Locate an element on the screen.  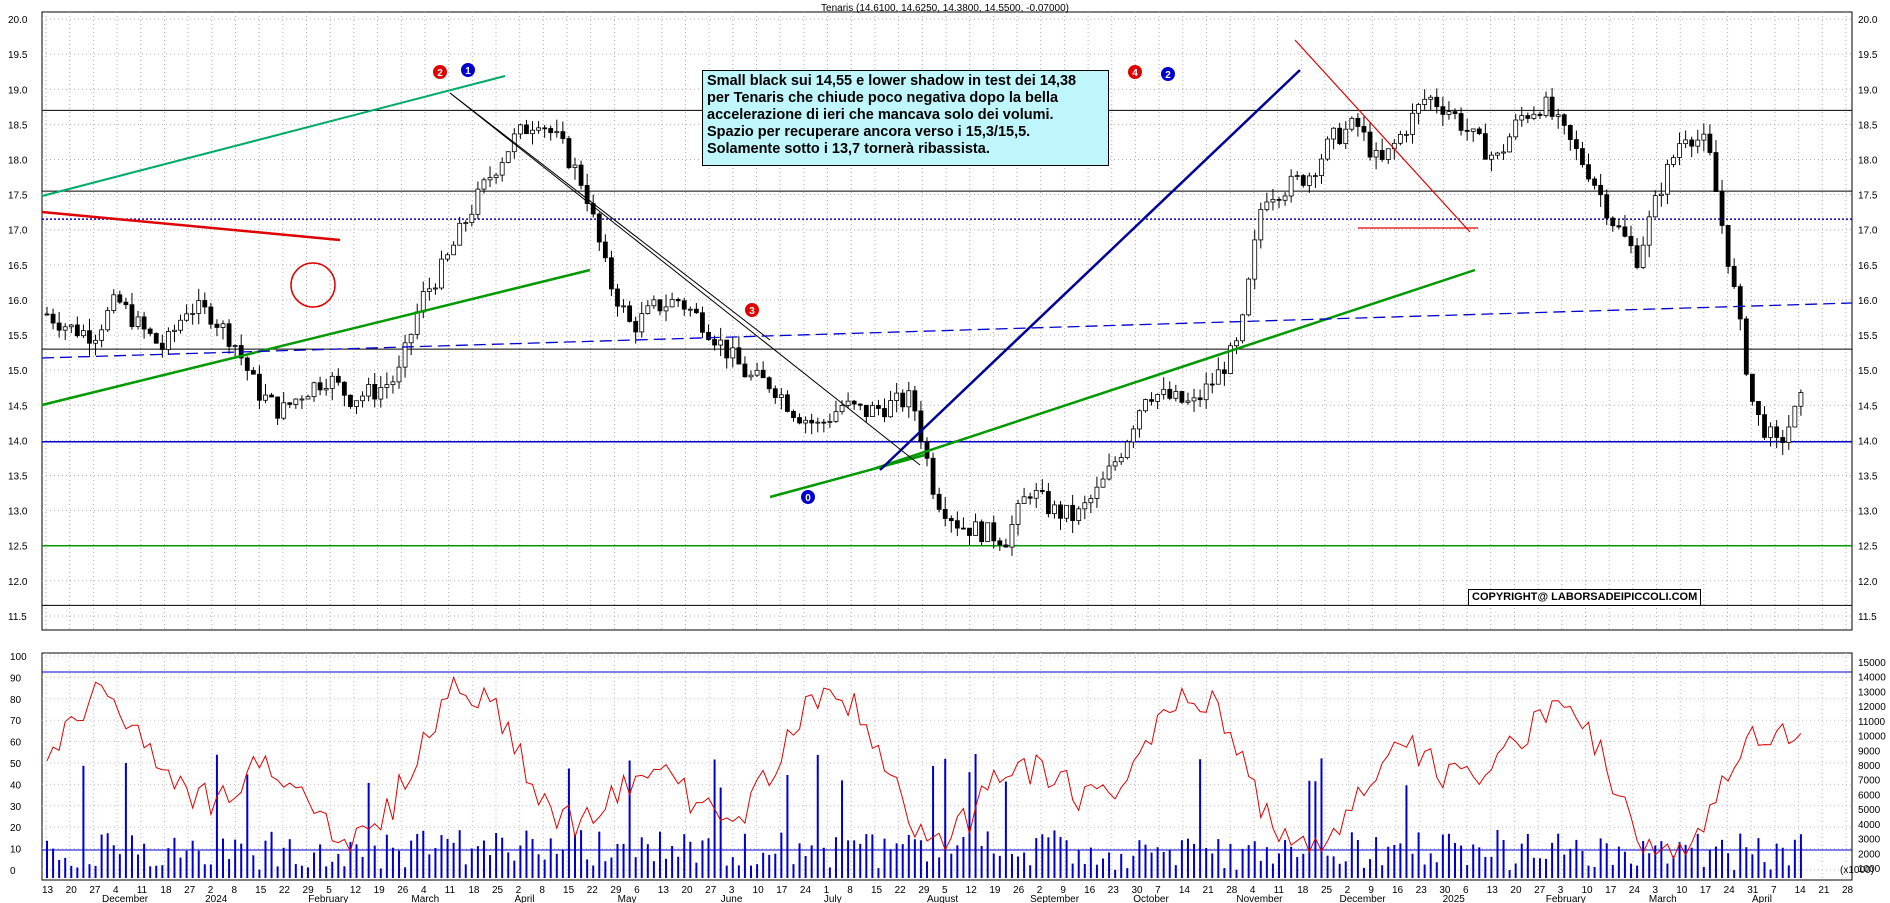
blue-uptrend-line is located at coordinates (1090, 270).